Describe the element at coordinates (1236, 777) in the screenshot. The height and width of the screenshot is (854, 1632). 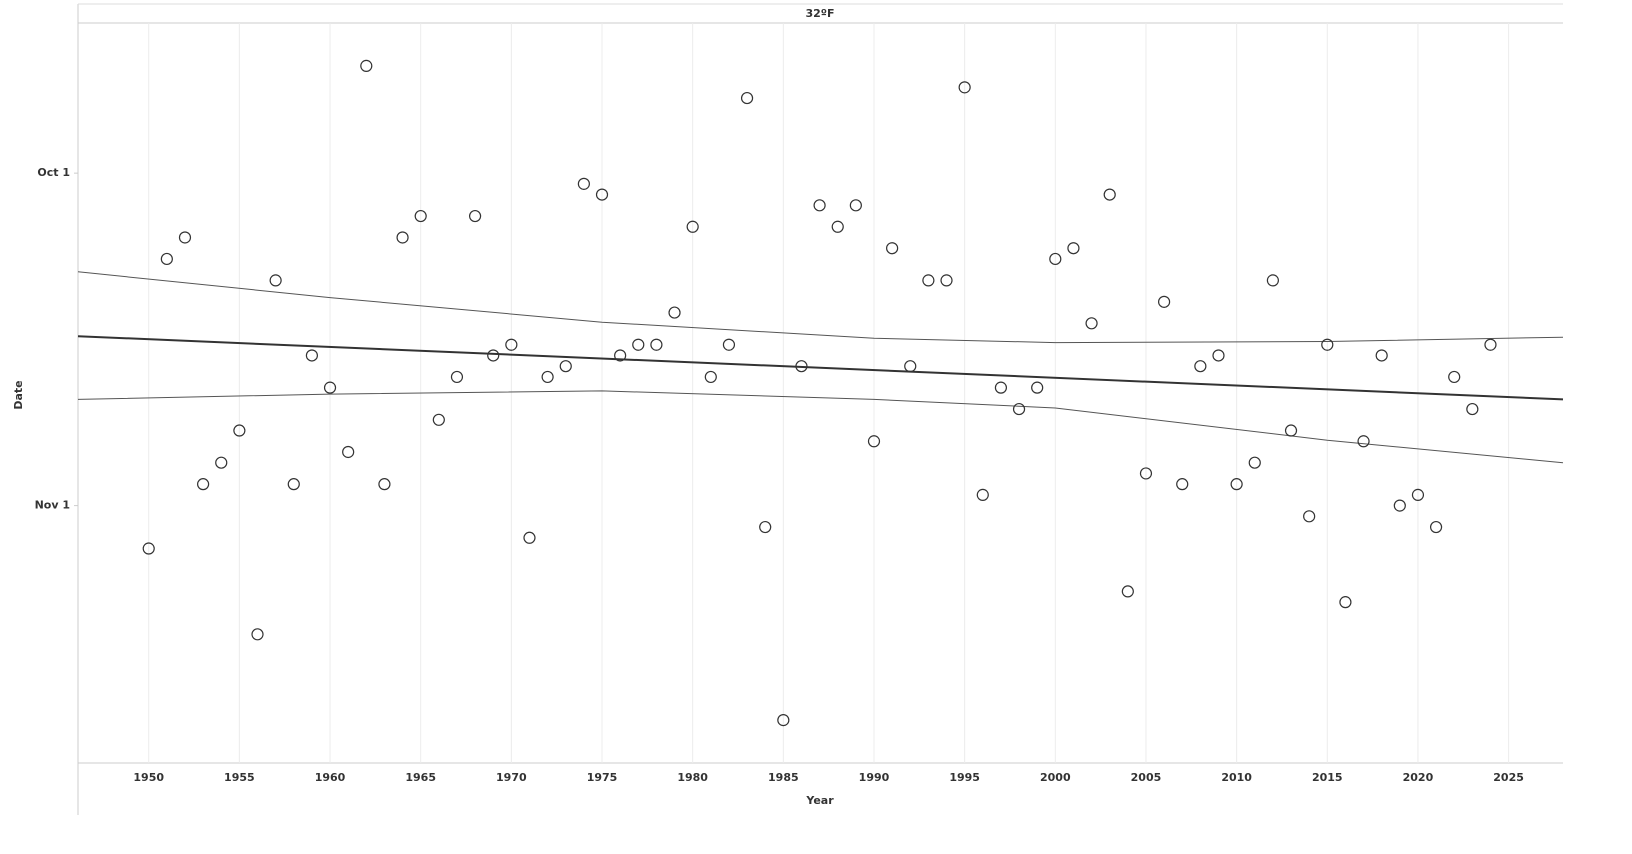
I see `x-tick-label: 2010` at that location.